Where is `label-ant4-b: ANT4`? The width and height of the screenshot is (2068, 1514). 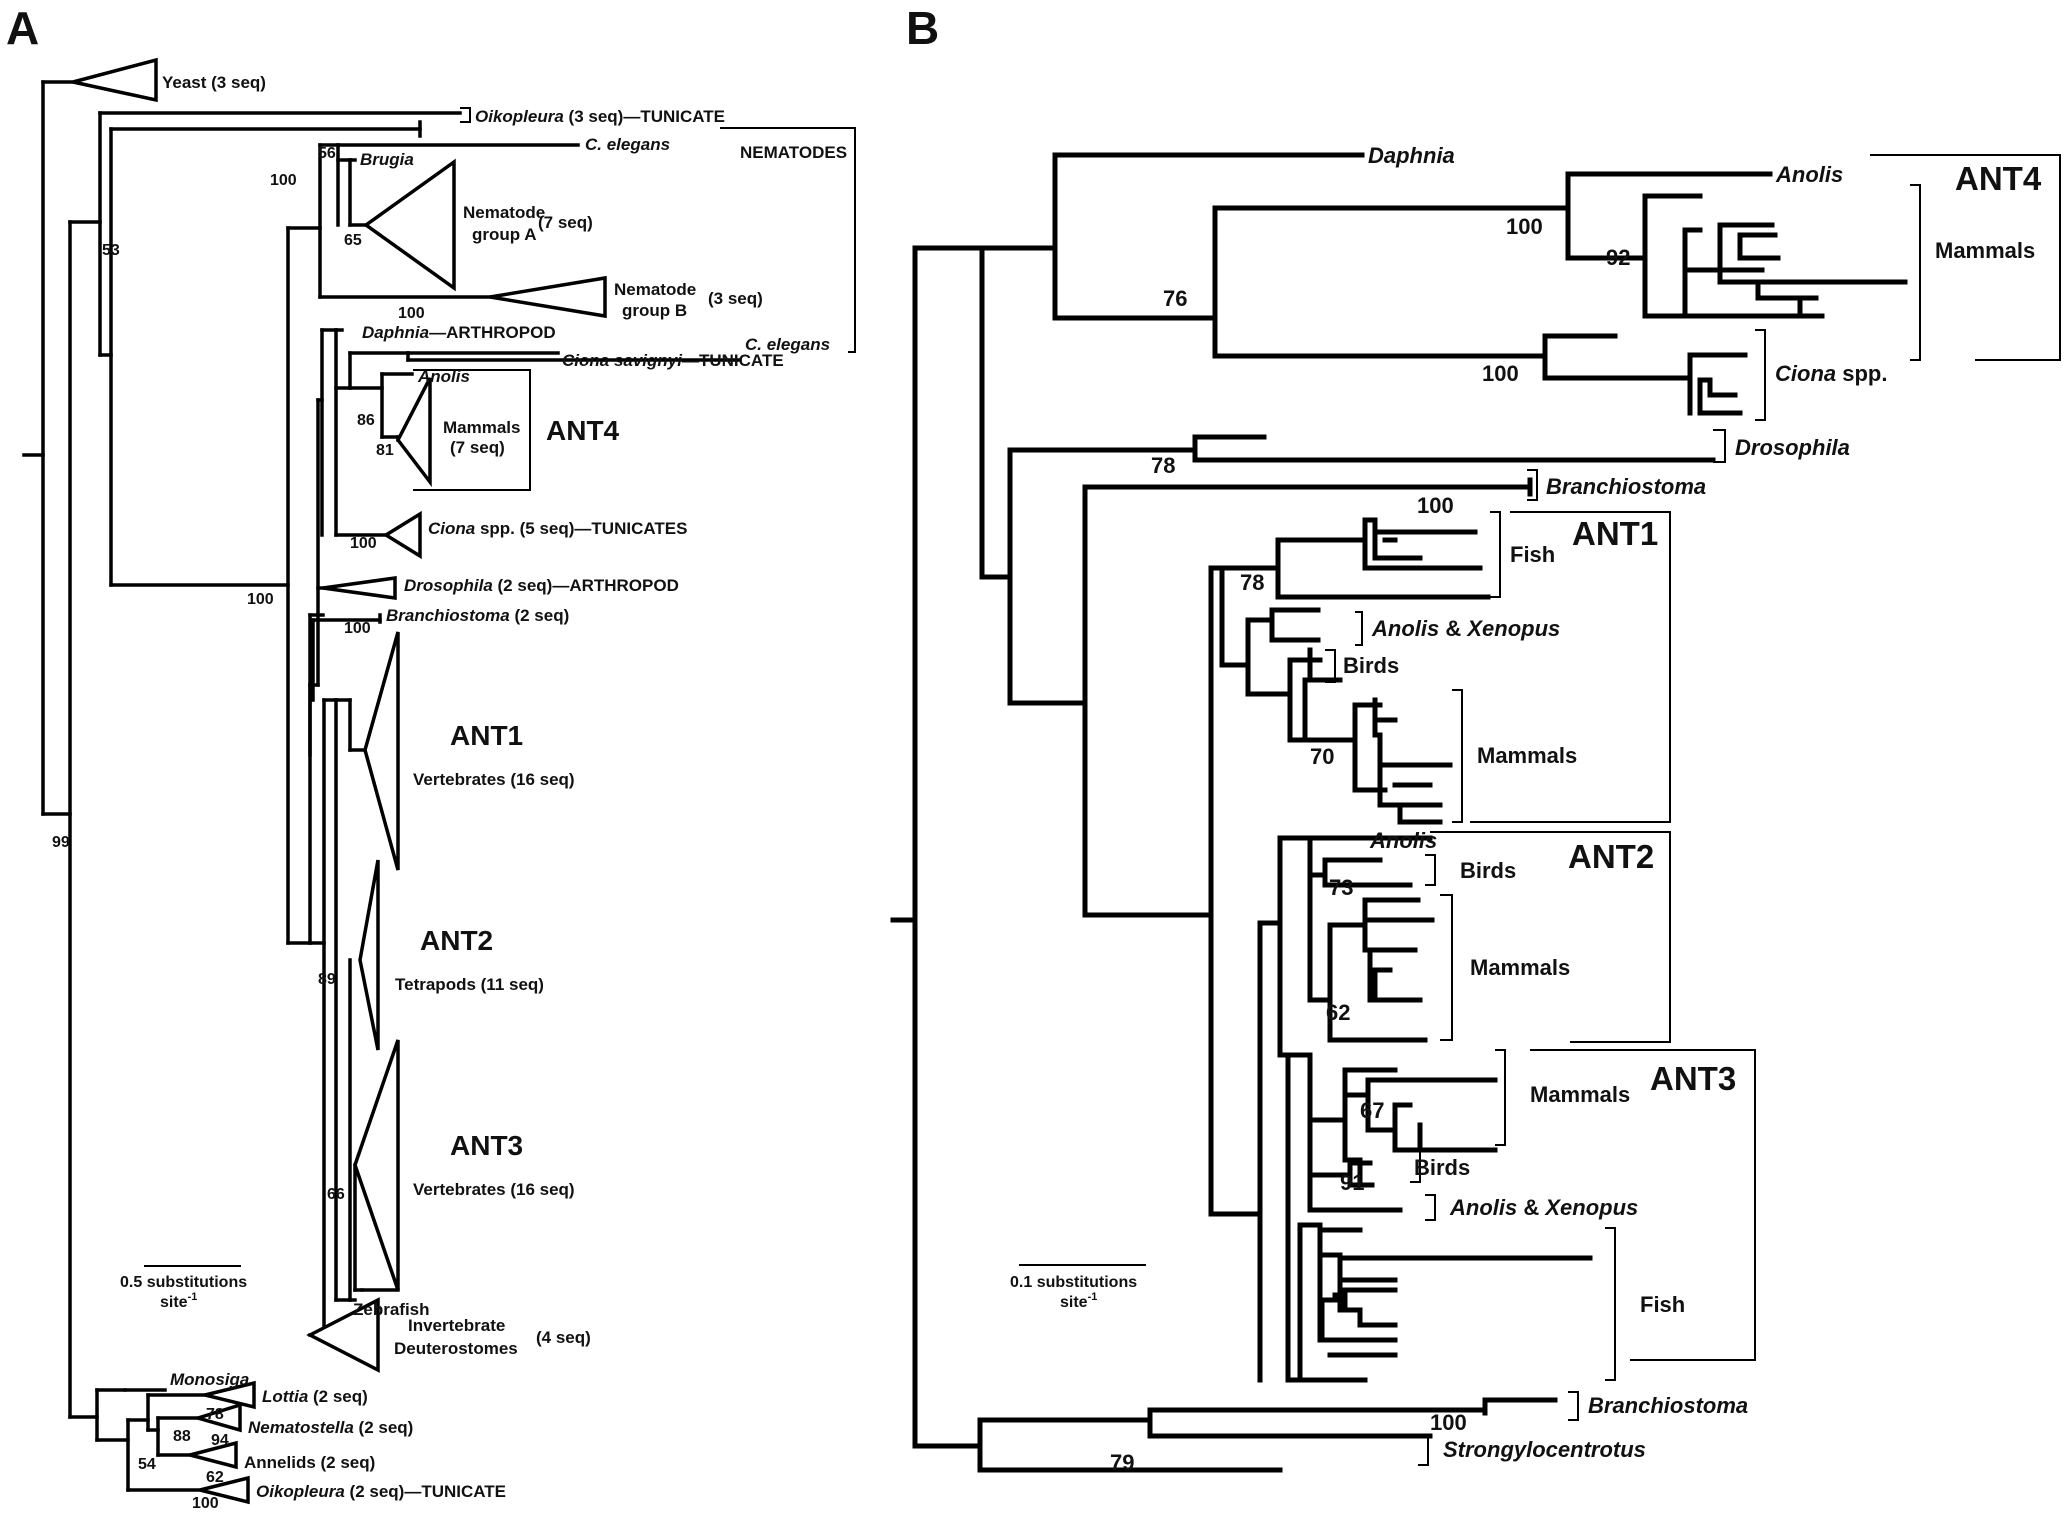 label-ant4-b: ANT4 is located at coordinates (1998, 178).